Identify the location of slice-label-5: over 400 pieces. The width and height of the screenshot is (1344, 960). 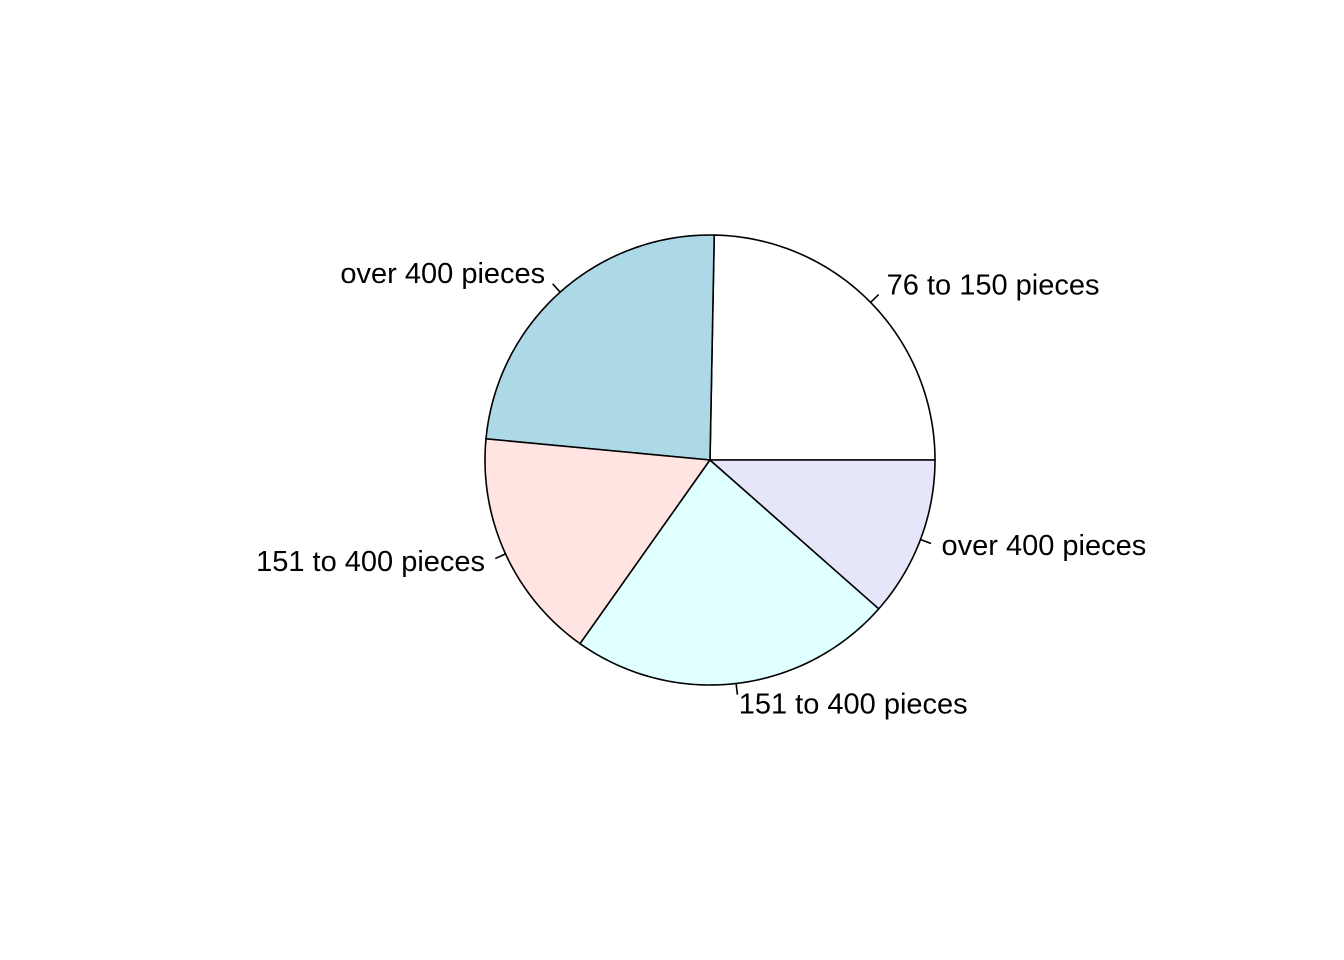
(1044, 546).